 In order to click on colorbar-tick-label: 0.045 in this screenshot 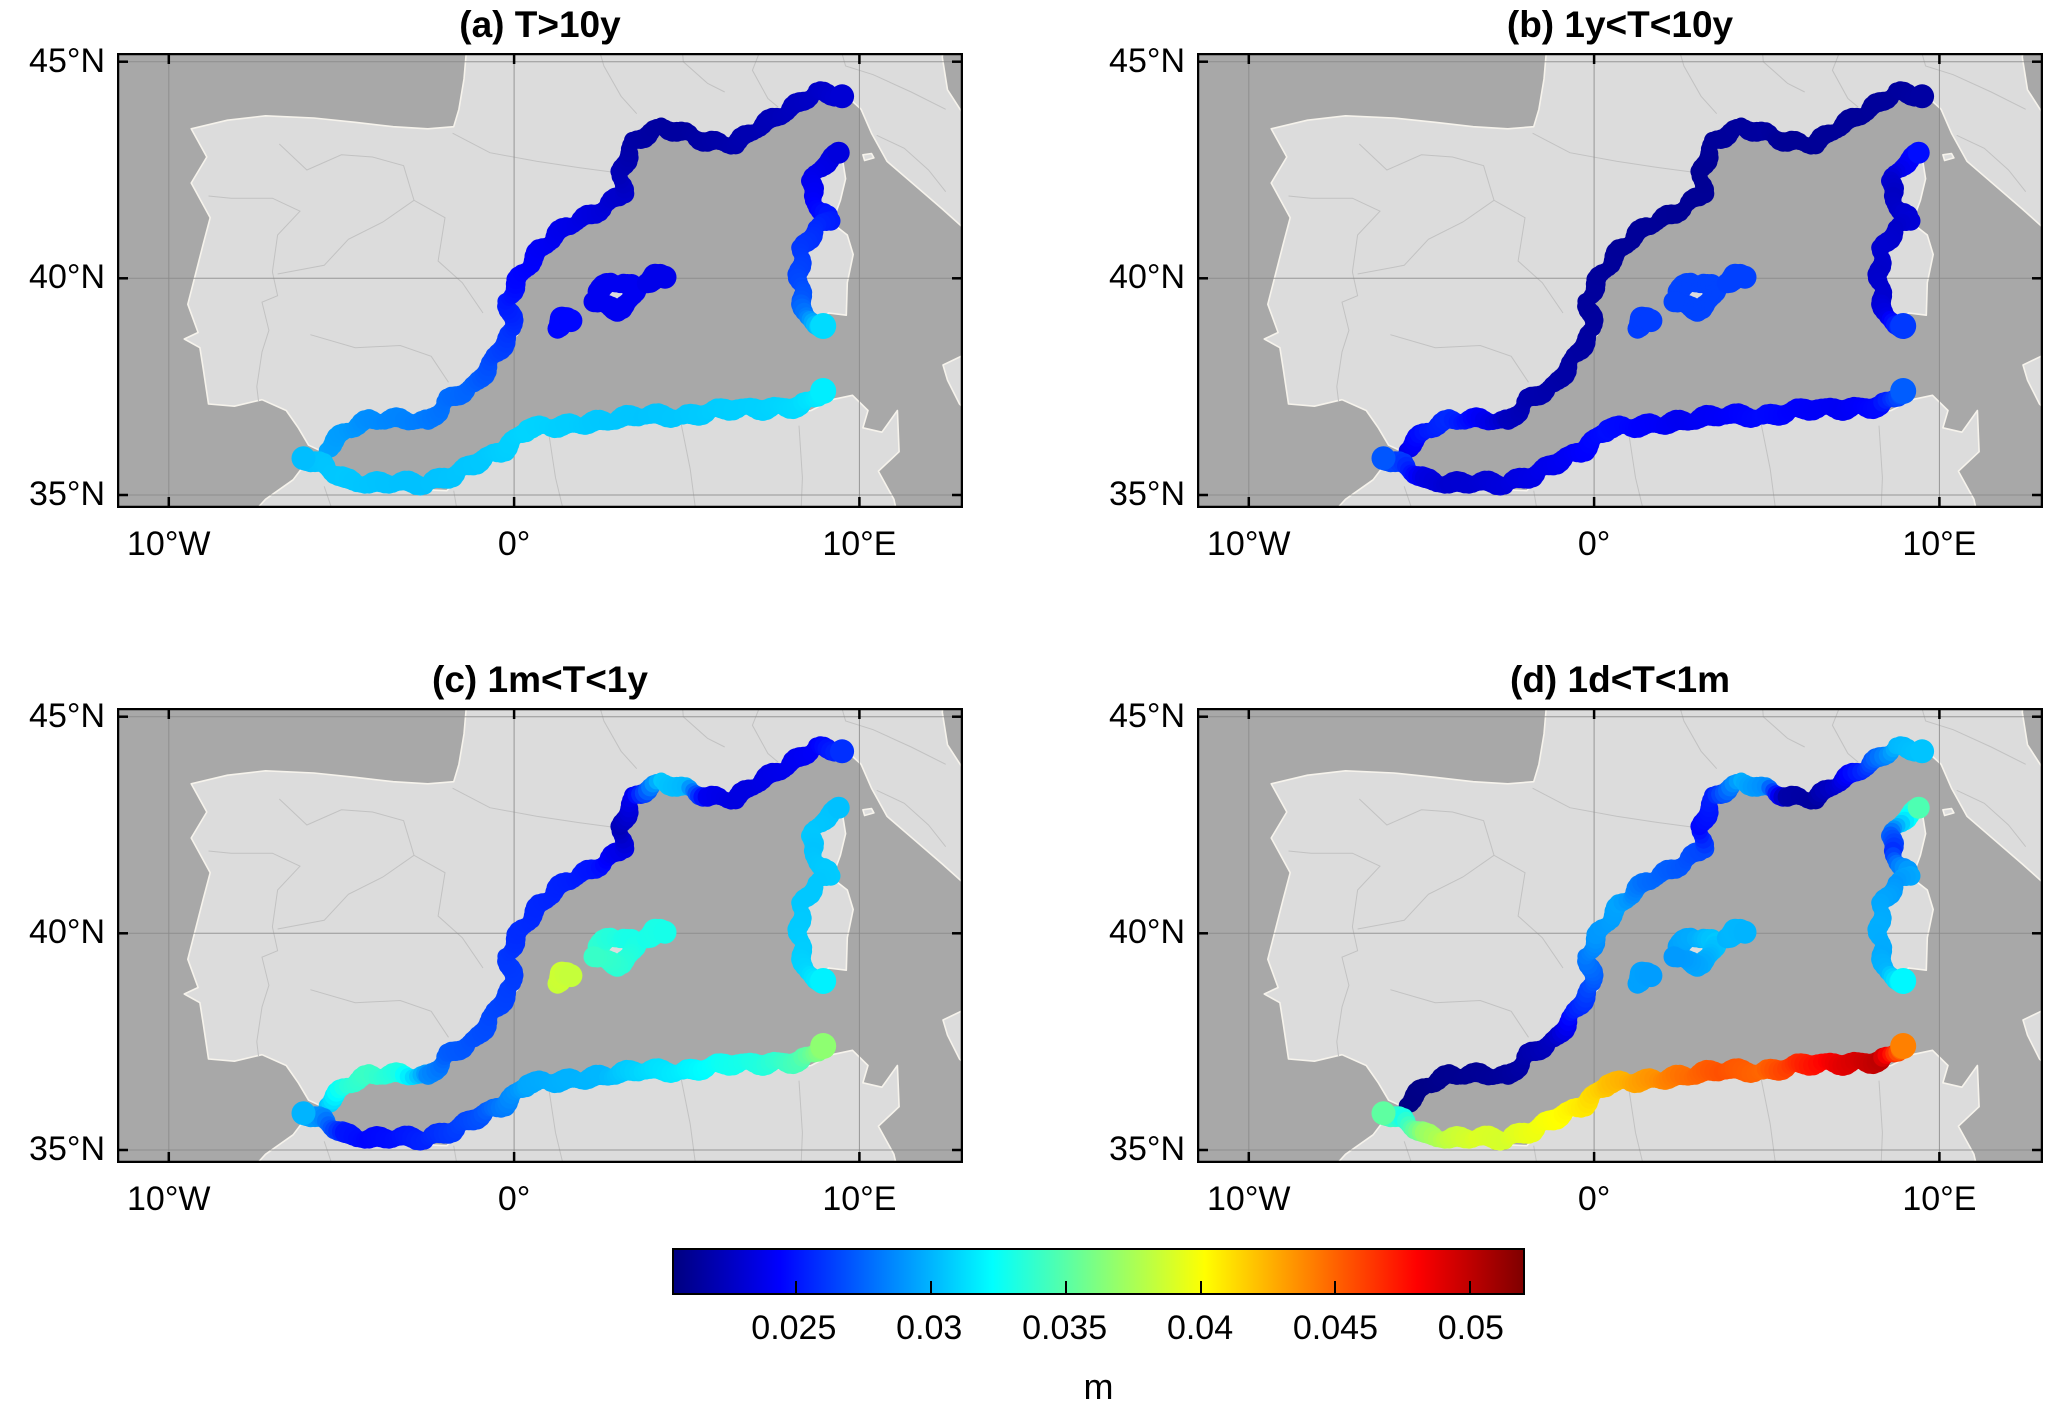, I will do `click(1335, 1328)`.